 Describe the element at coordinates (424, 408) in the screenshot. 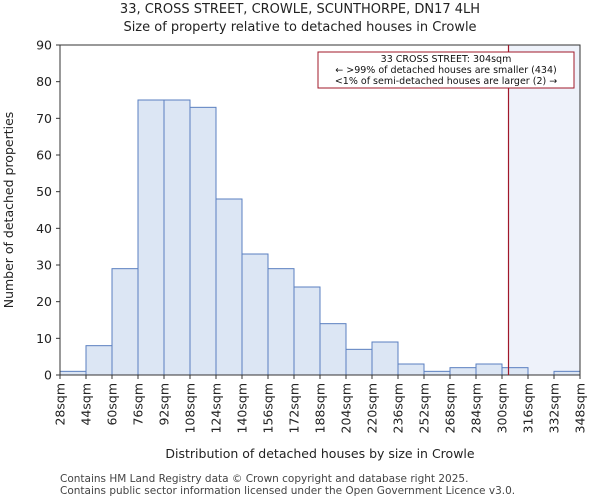

I see `x-tick-label: 252sqm` at that location.